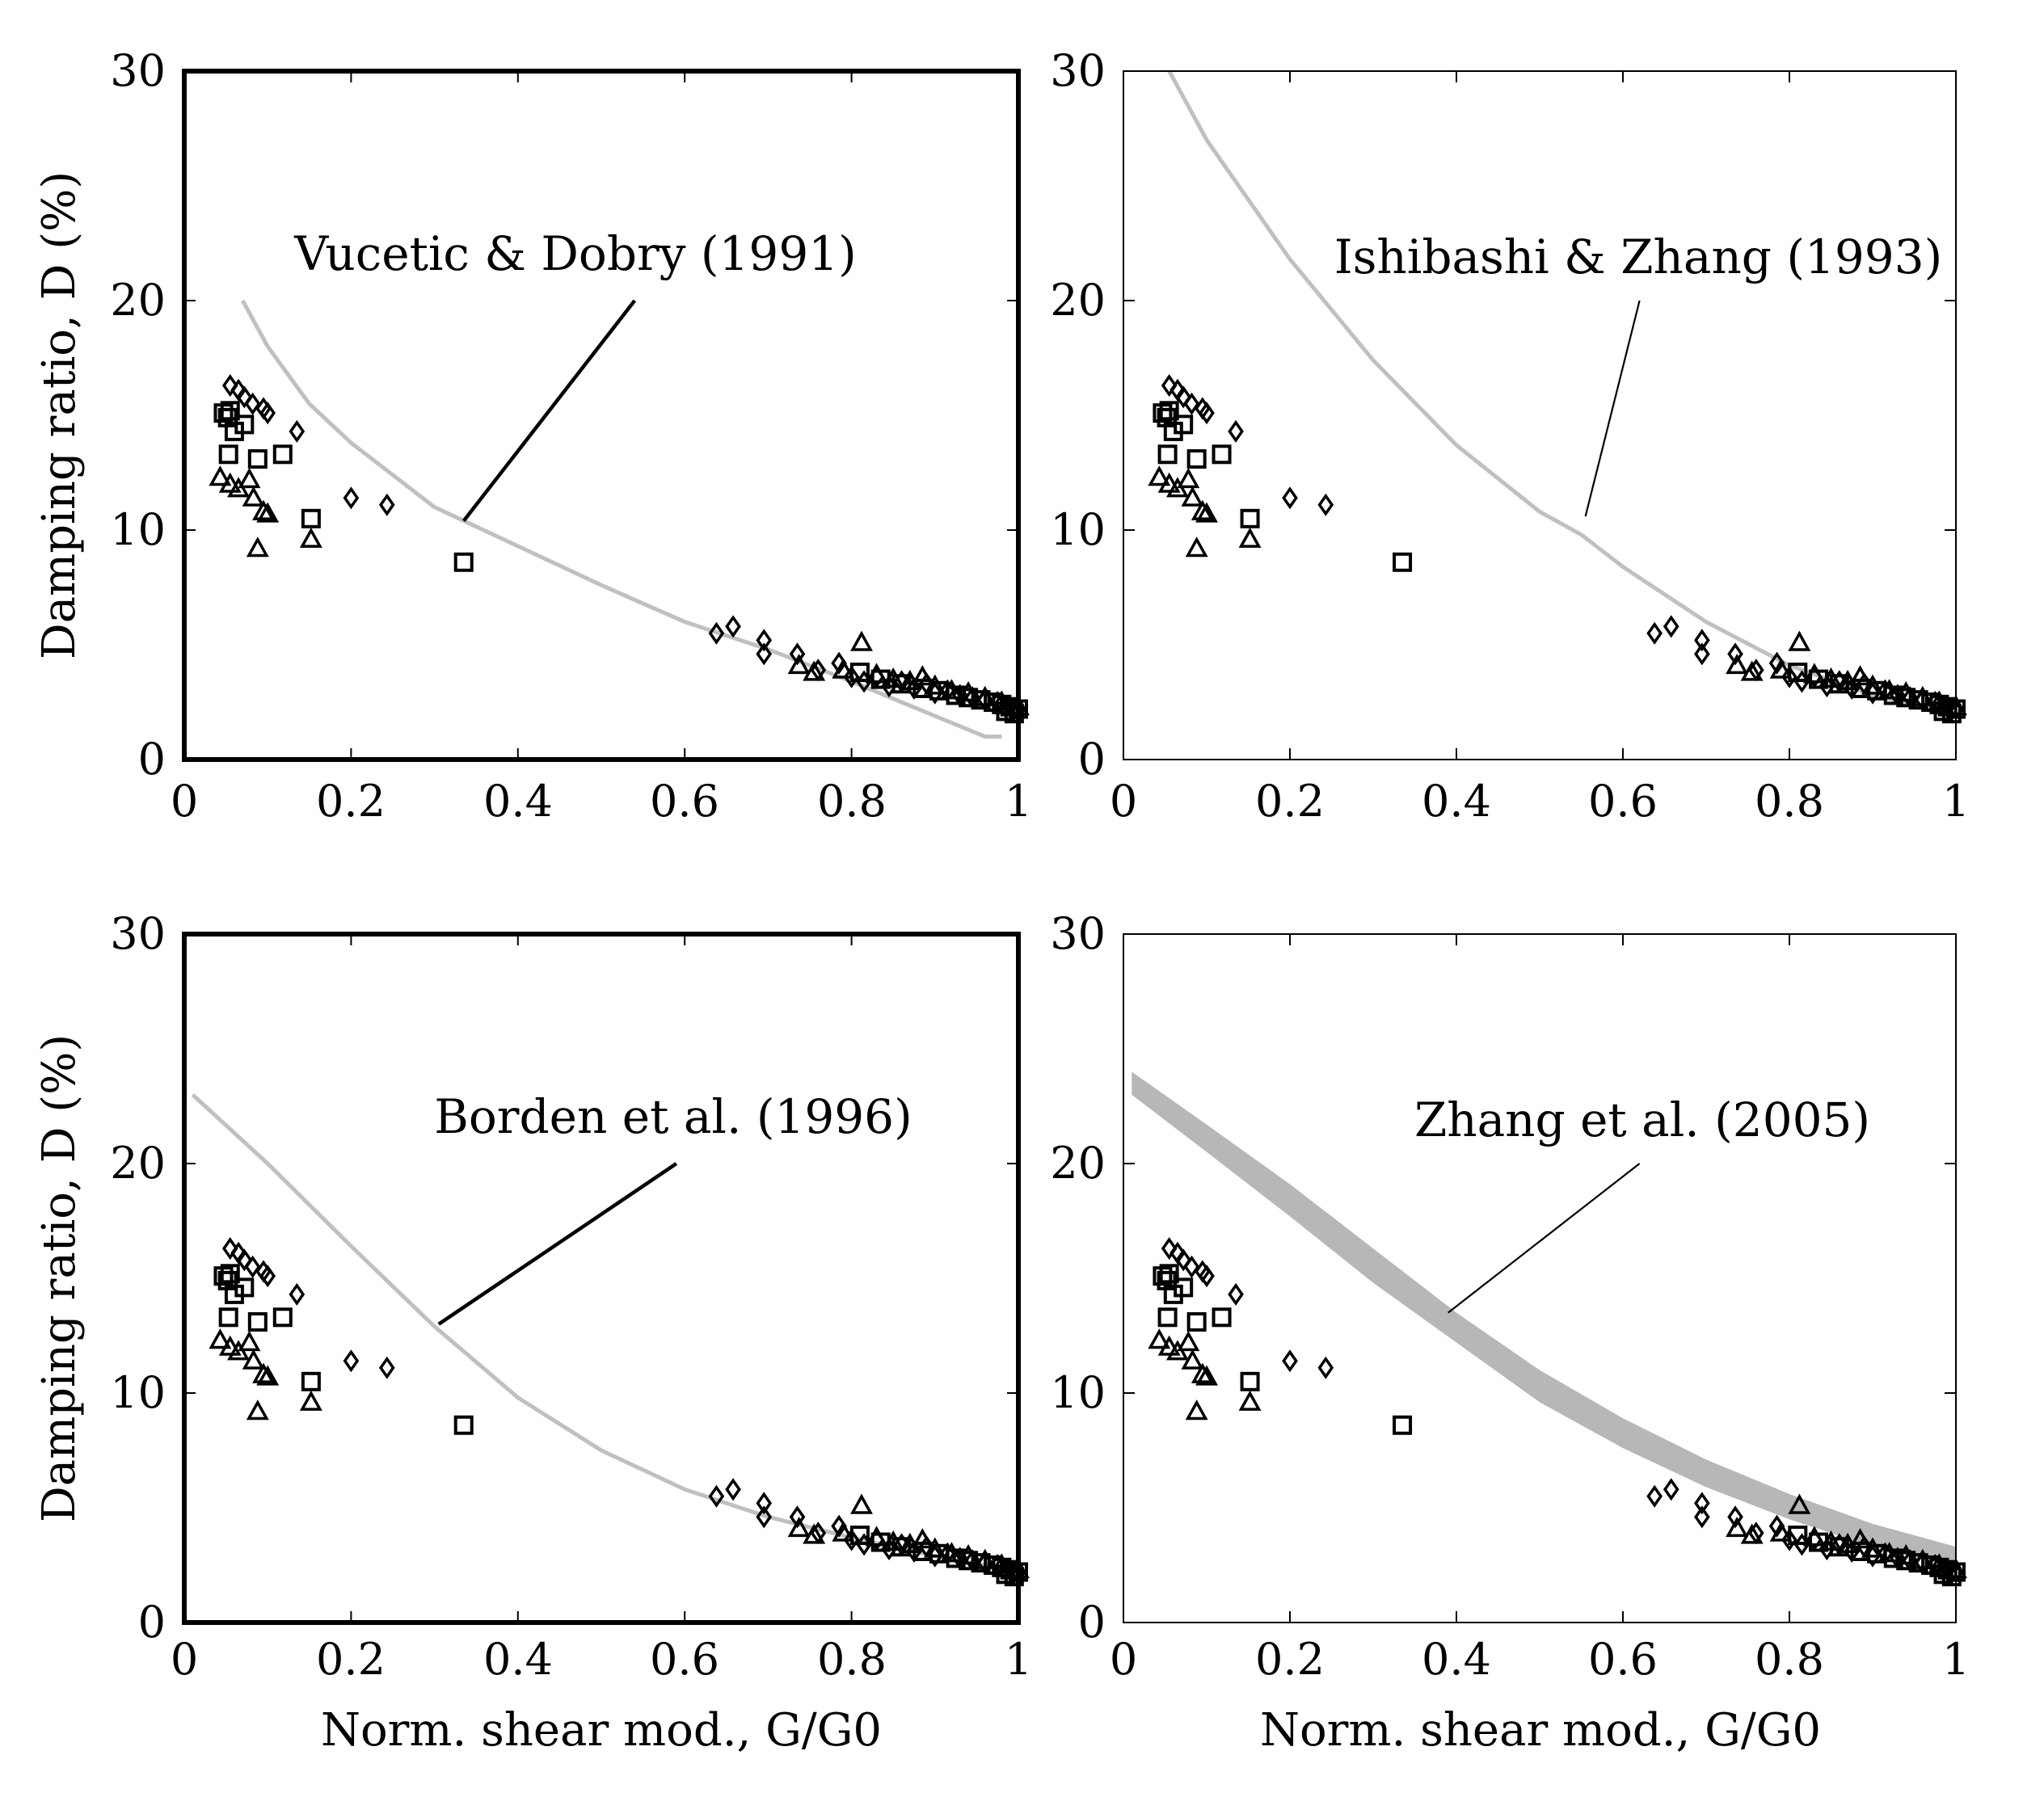 Image resolution: width=2044 pixels, height=1793 pixels. What do you see at coordinates (1642, 1119) in the screenshot?
I see `annotation-label: Zhang et al. (2005)` at bounding box center [1642, 1119].